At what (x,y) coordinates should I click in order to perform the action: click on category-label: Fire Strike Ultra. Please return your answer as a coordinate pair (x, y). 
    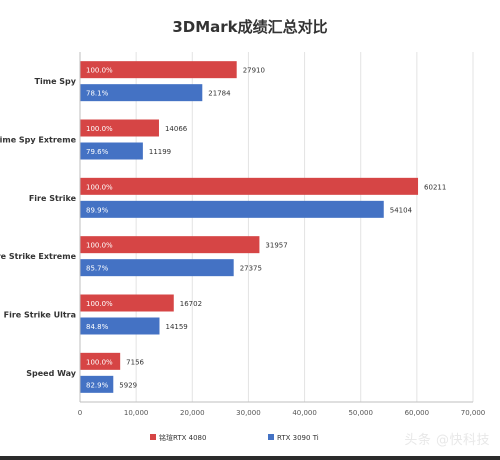
    Looking at the image, I should click on (40, 315).